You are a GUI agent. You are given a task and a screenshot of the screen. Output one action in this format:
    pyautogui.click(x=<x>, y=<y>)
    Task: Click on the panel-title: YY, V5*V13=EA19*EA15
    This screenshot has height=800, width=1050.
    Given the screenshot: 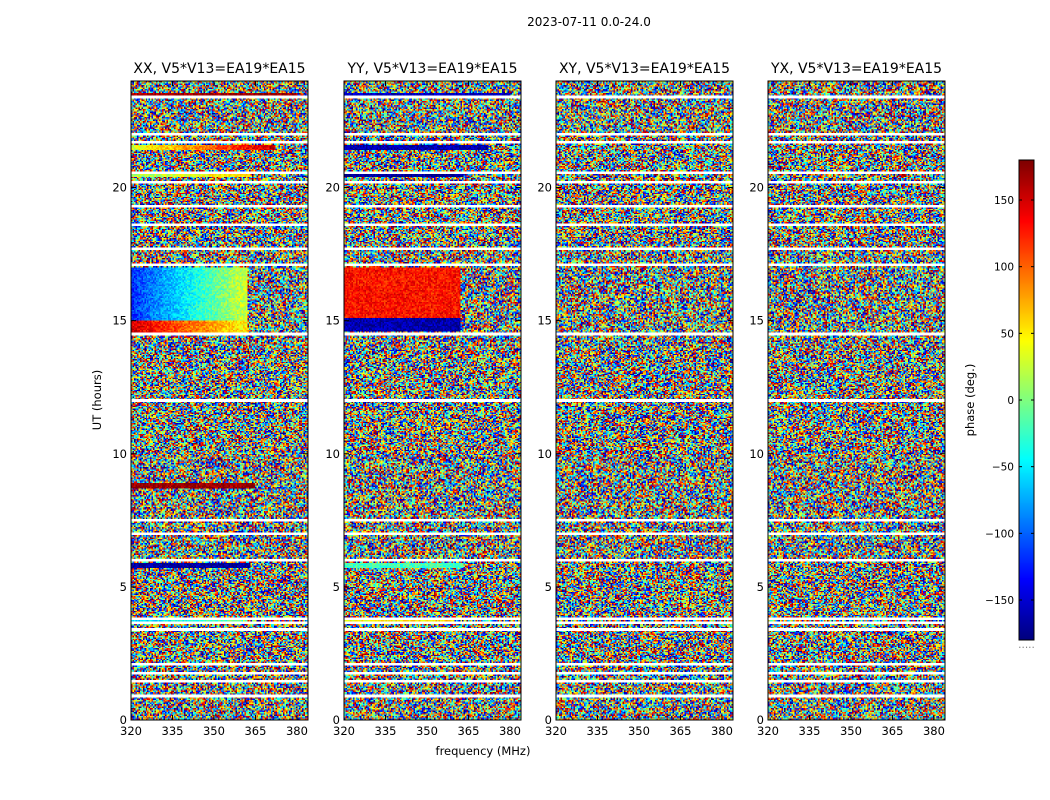 What is the action you would take?
    pyautogui.click(x=431, y=69)
    